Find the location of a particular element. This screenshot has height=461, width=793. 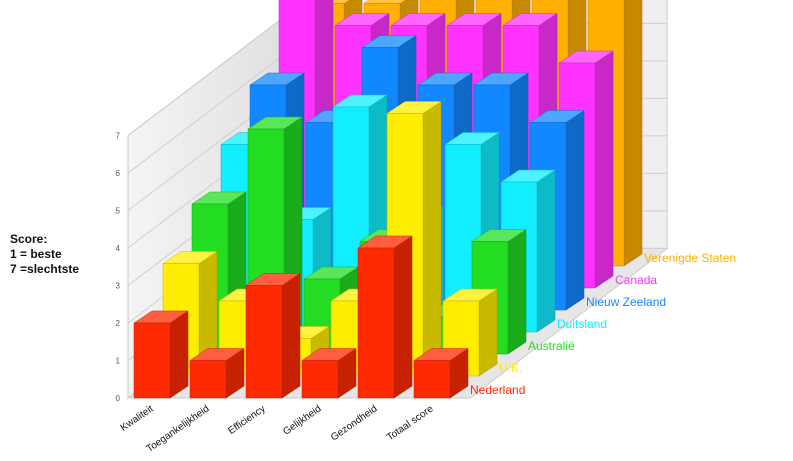

y-tick-label: 0 is located at coordinates (118, 398).